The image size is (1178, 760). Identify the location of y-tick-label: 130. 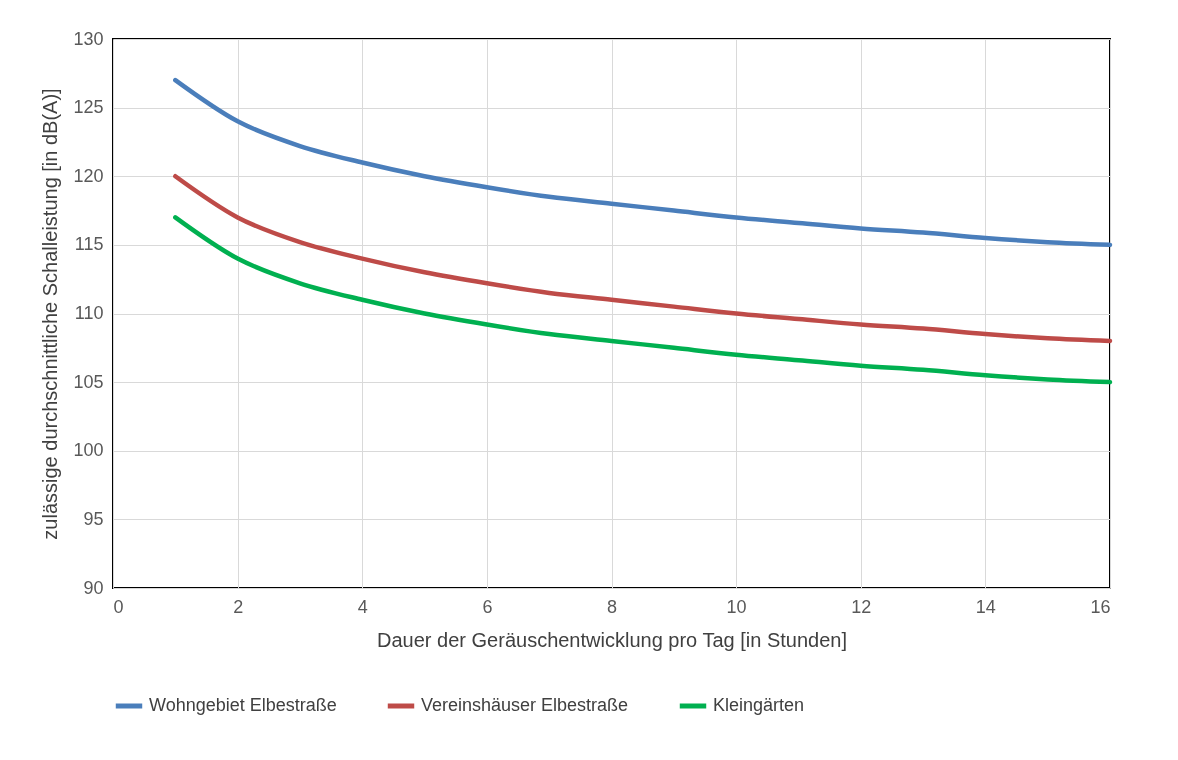
(88, 38).